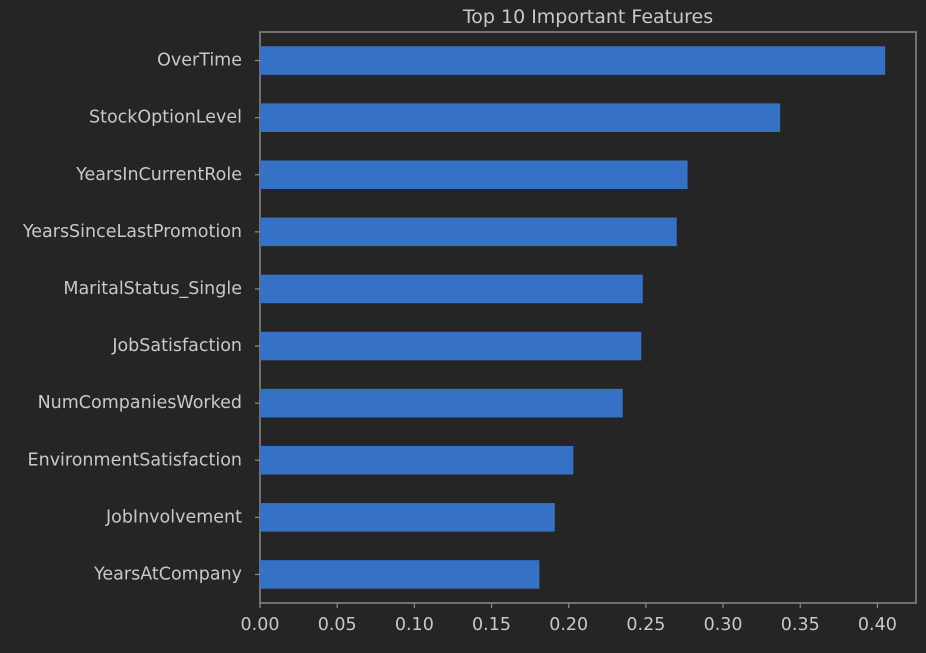  Describe the element at coordinates (132, 232) in the screenshot. I see `y-tick-label: YearsSinceLastPromotion` at that location.